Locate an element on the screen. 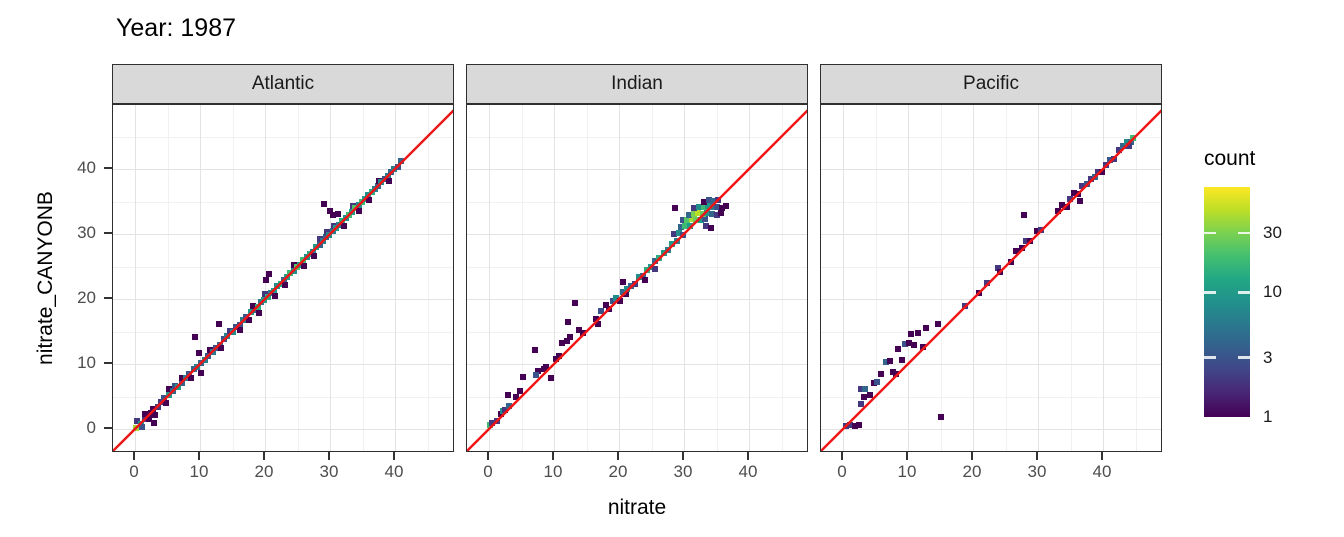 Image resolution: width=1344 pixels, height=537 pixels. y-axis-tick-label: 20 is located at coordinates (86, 297).